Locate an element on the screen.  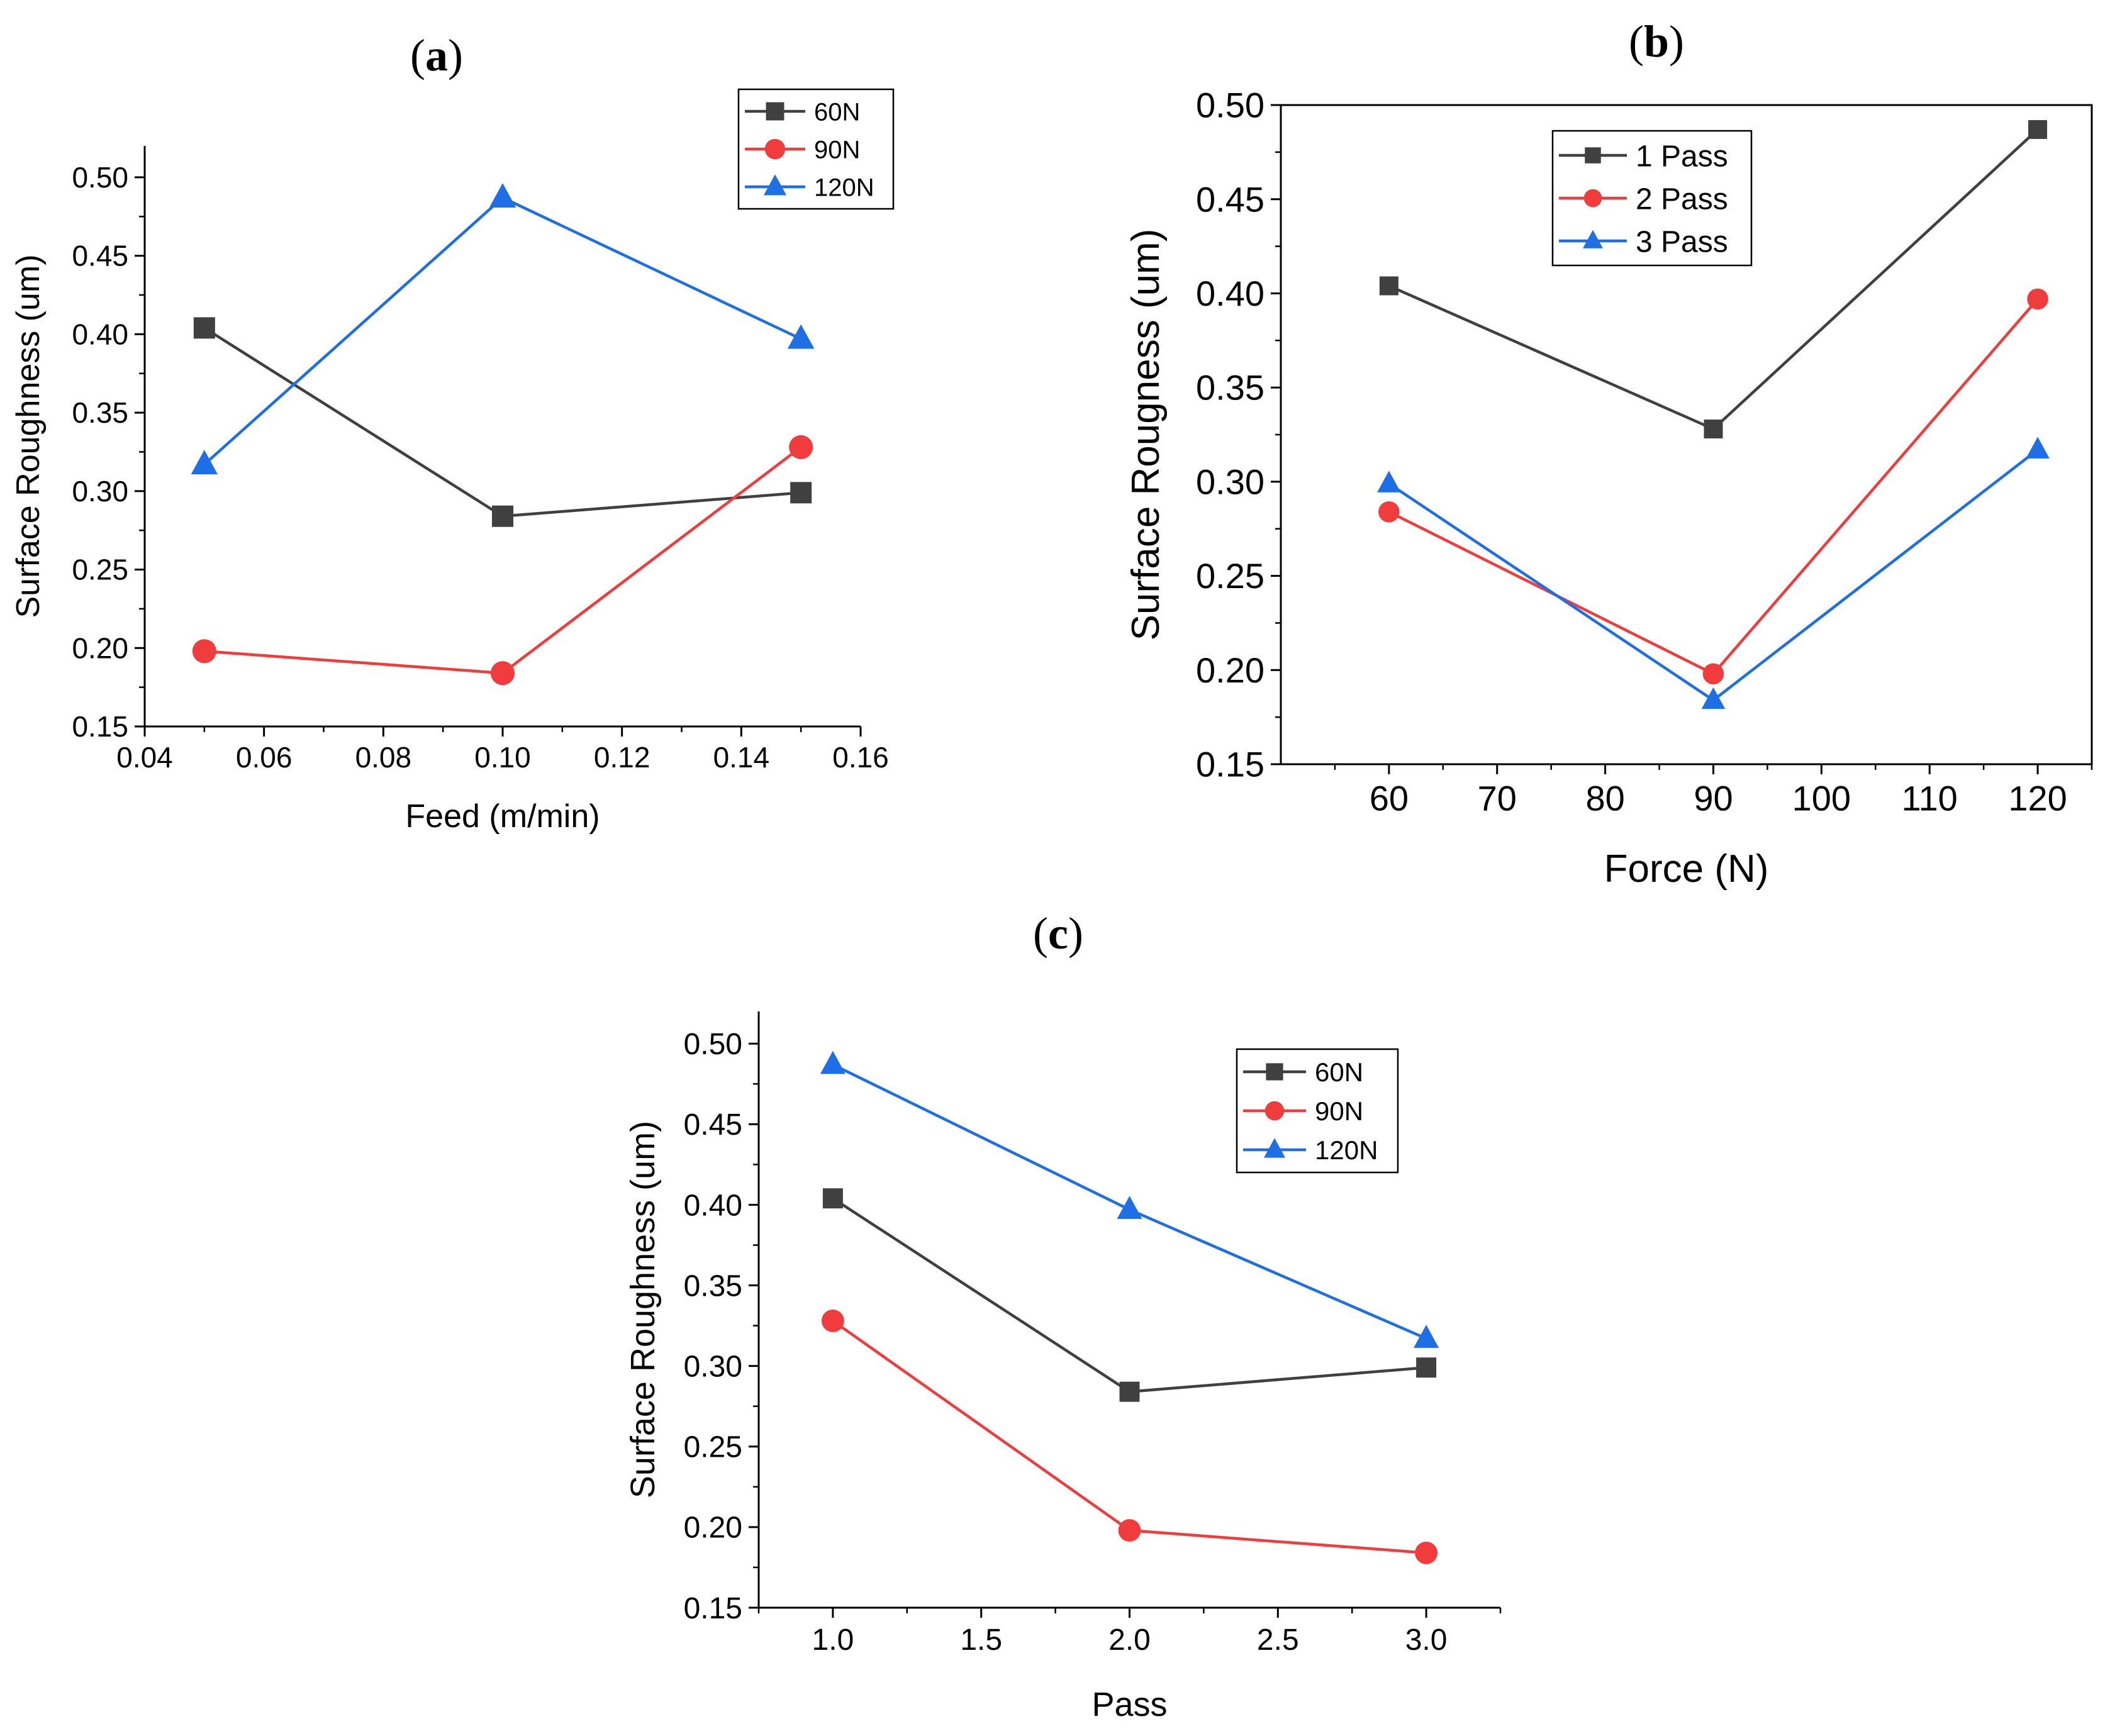
x-tick-label: 3.0 is located at coordinates (1426, 1640).